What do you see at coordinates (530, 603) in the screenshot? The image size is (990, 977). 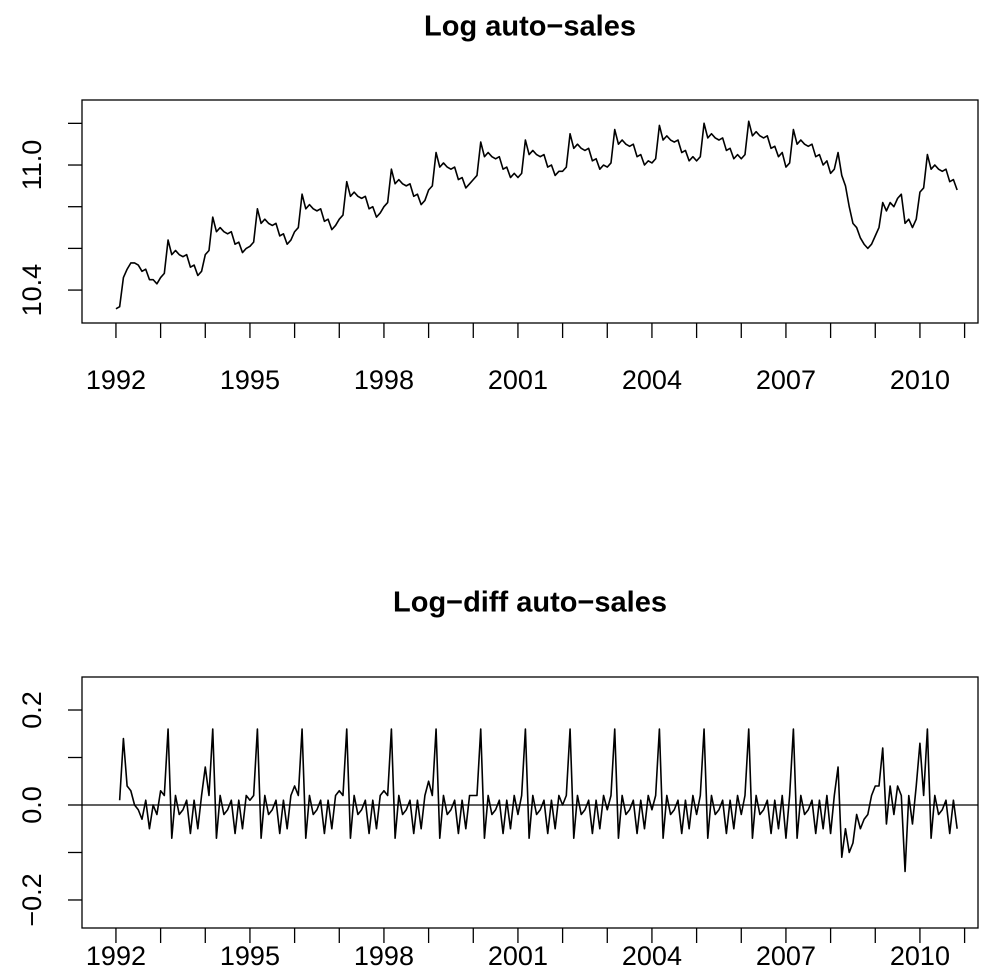 I see `chart-title: Log−diff auto−sales` at bounding box center [530, 603].